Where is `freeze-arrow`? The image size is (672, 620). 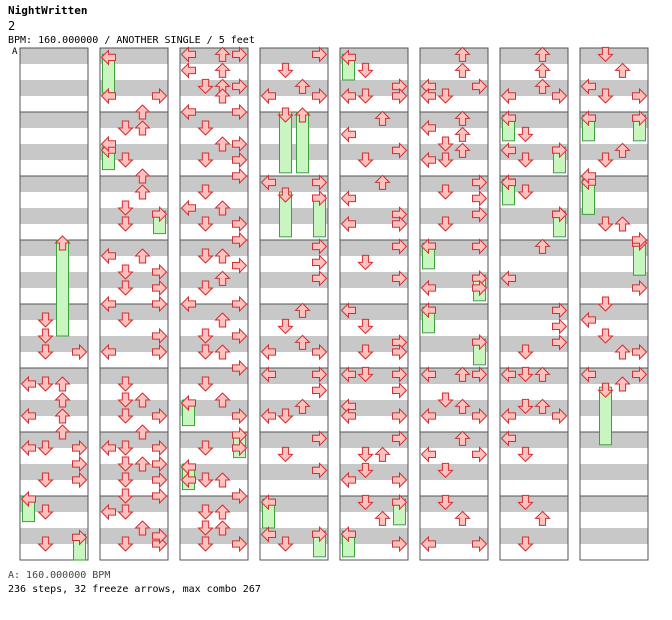 freeze-arrow is located at coordinates (62, 288).